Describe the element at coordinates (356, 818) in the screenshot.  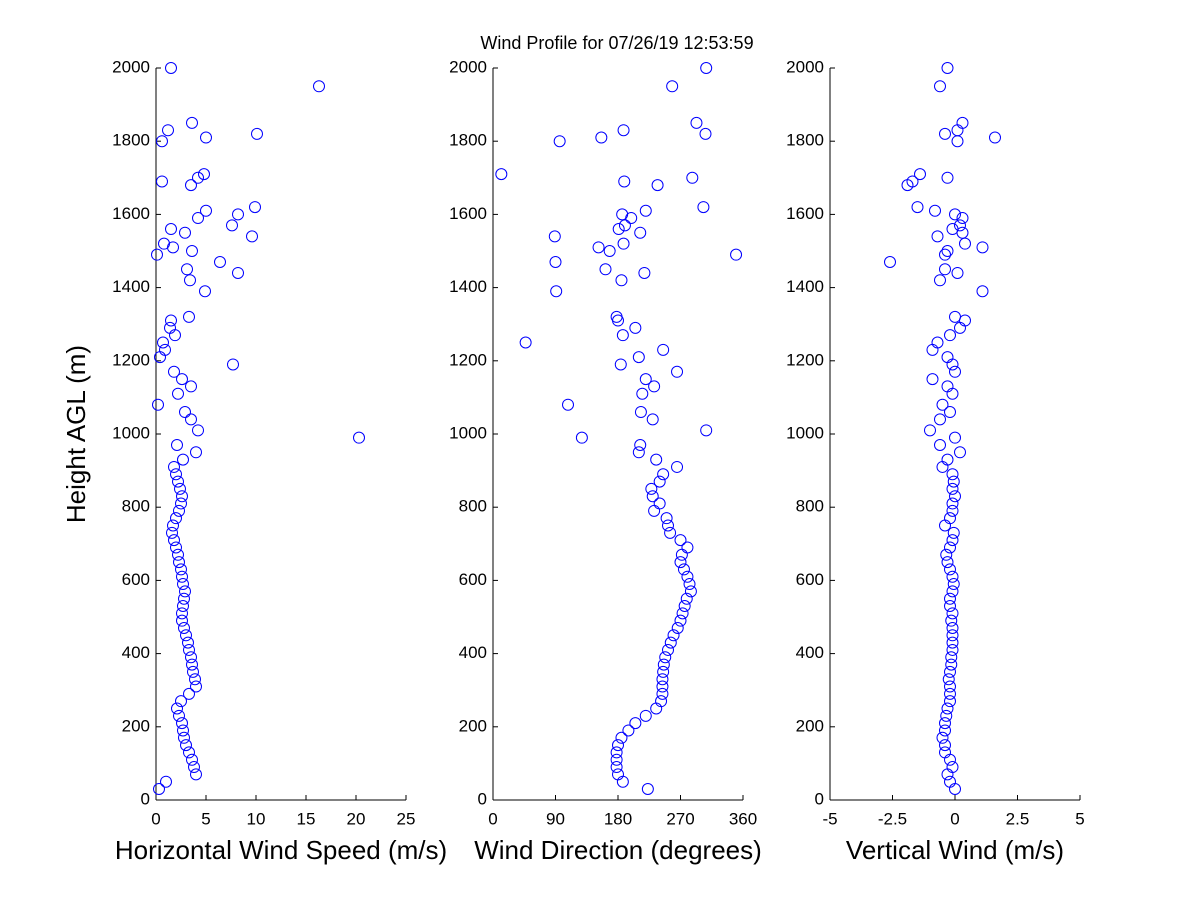
I see `x-tick-label: 20` at that location.